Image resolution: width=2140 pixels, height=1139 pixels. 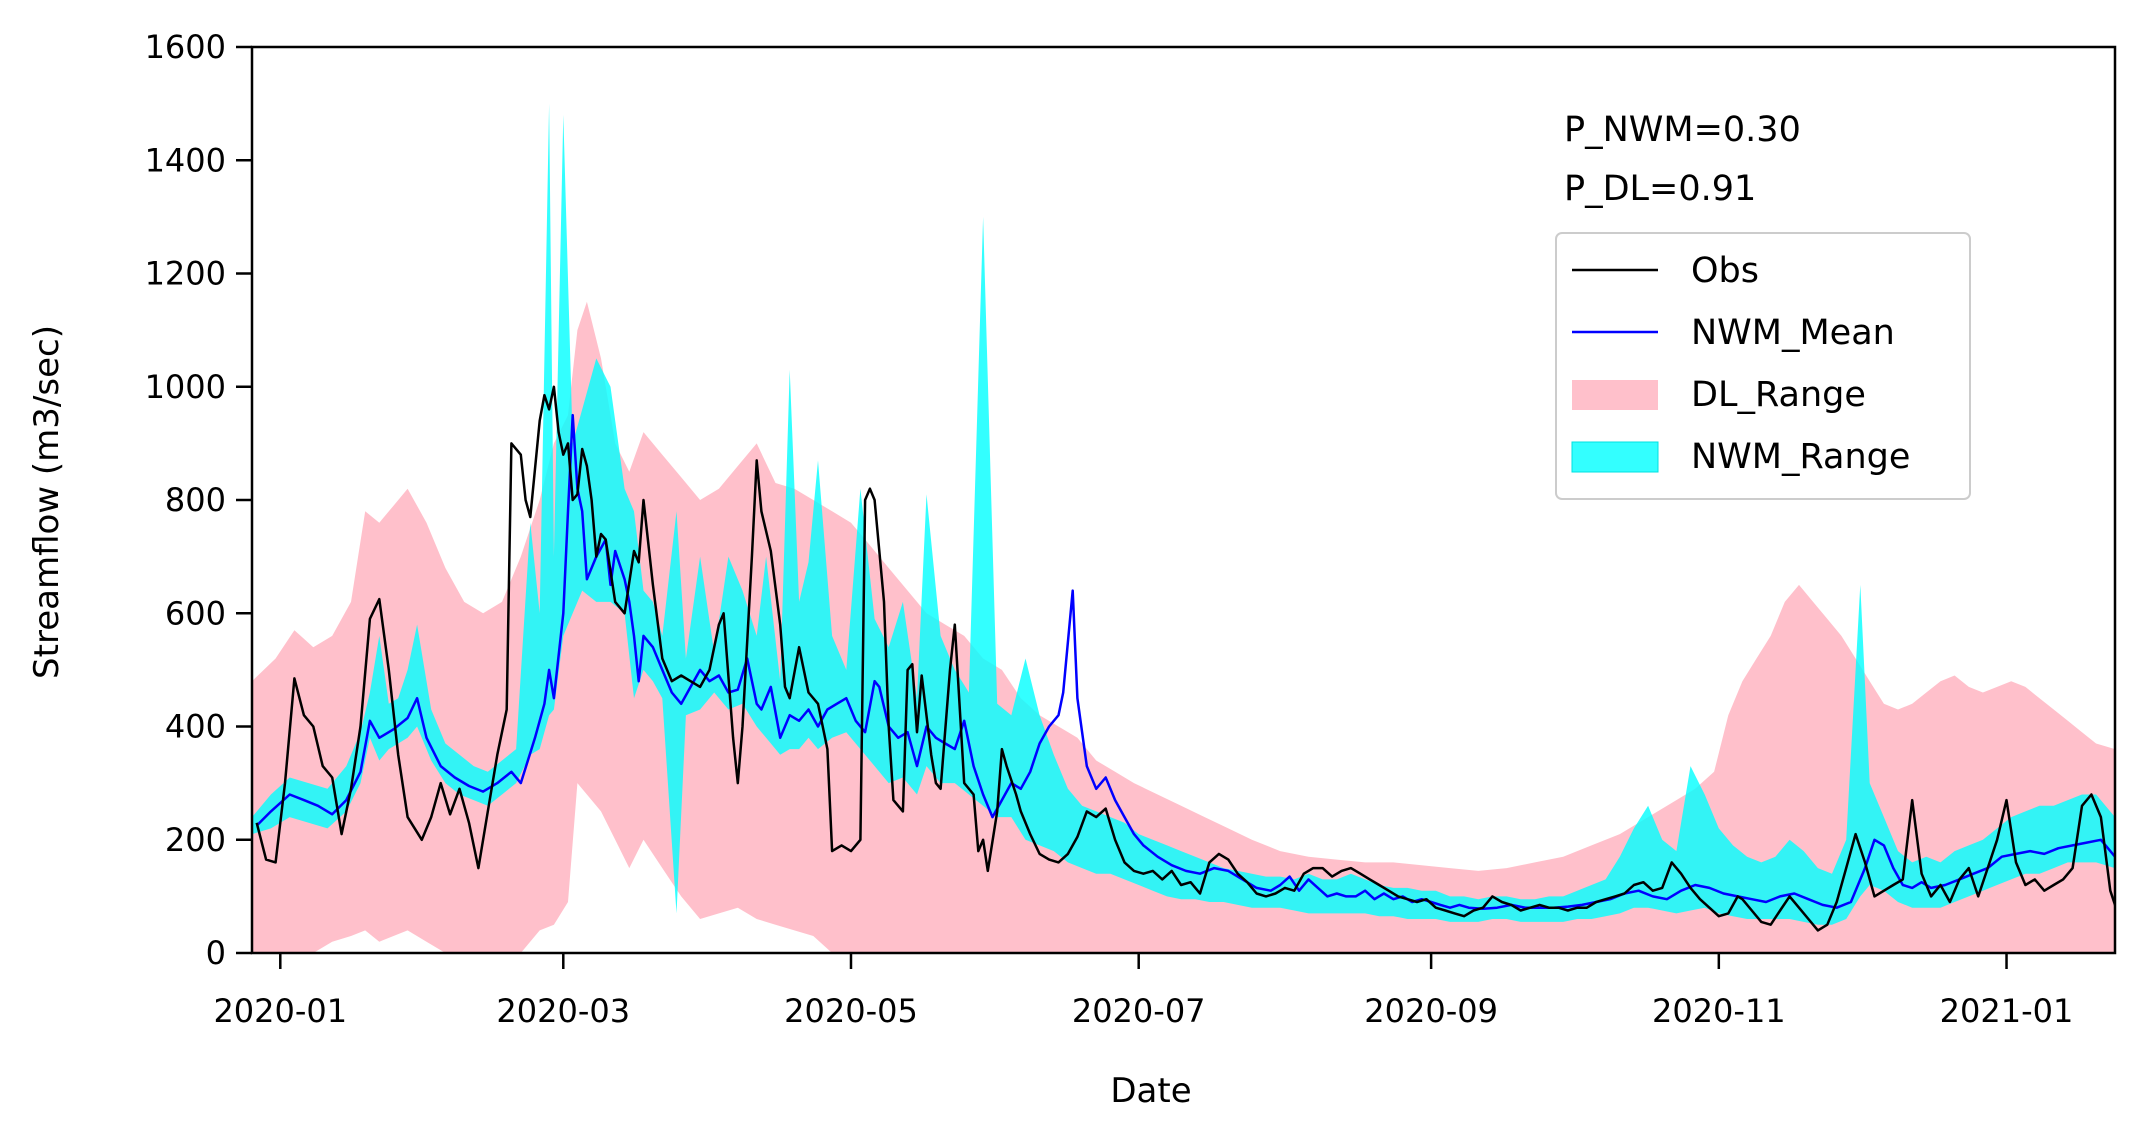 What do you see at coordinates (1615, 457) in the screenshot?
I see `legend-nwm-range-swatch` at bounding box center [1615, 457].